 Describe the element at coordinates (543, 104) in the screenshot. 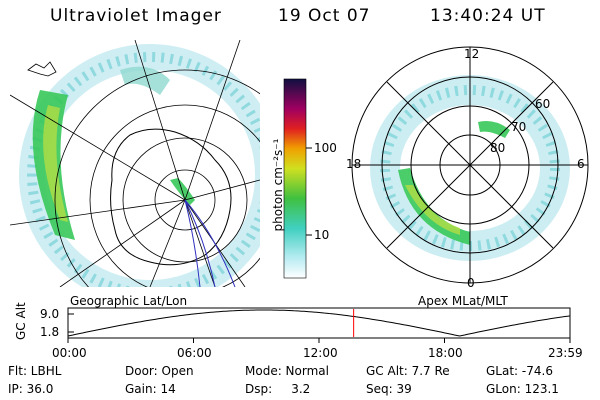

I see `mlat-label-60: 60` at that location.